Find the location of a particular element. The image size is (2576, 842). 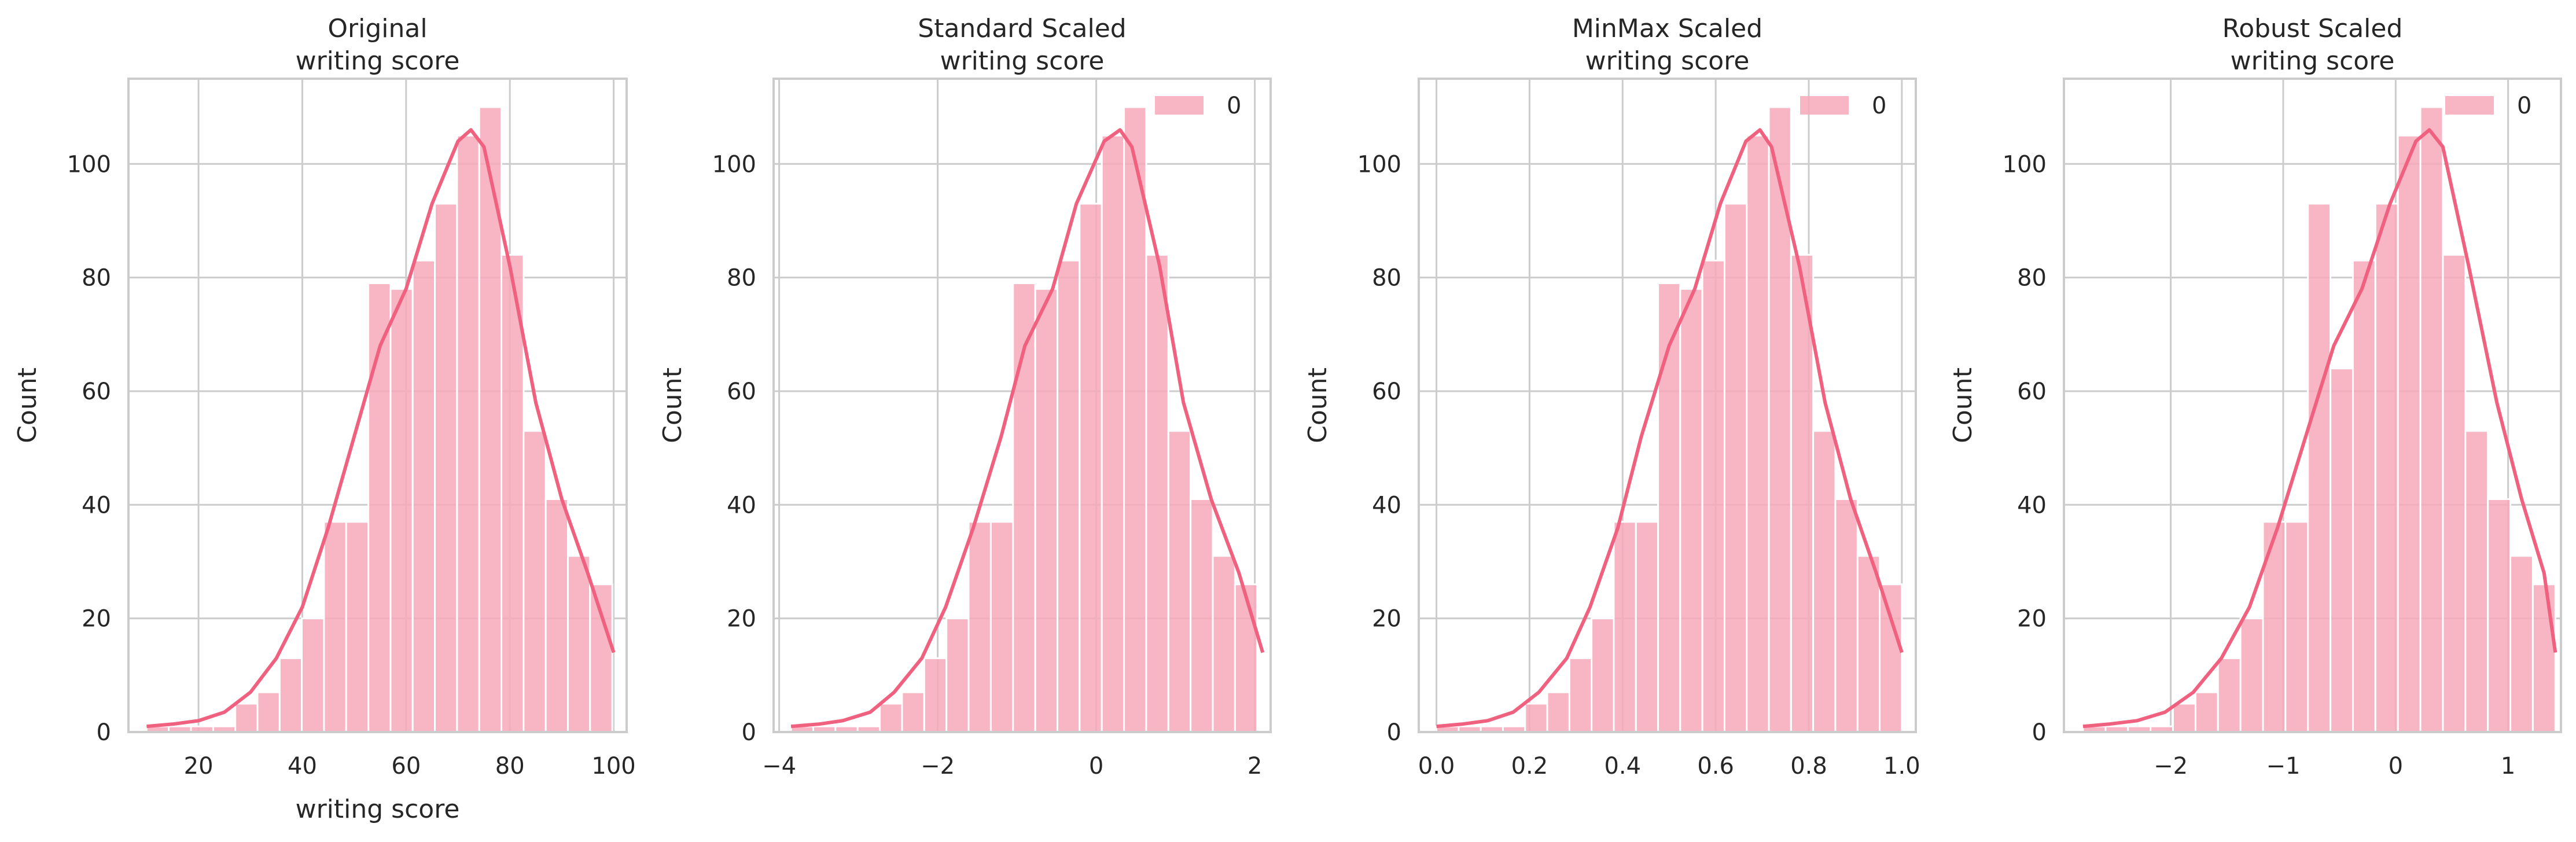

x-tick-label: 0.6 is located at coordinates (1715, 767).